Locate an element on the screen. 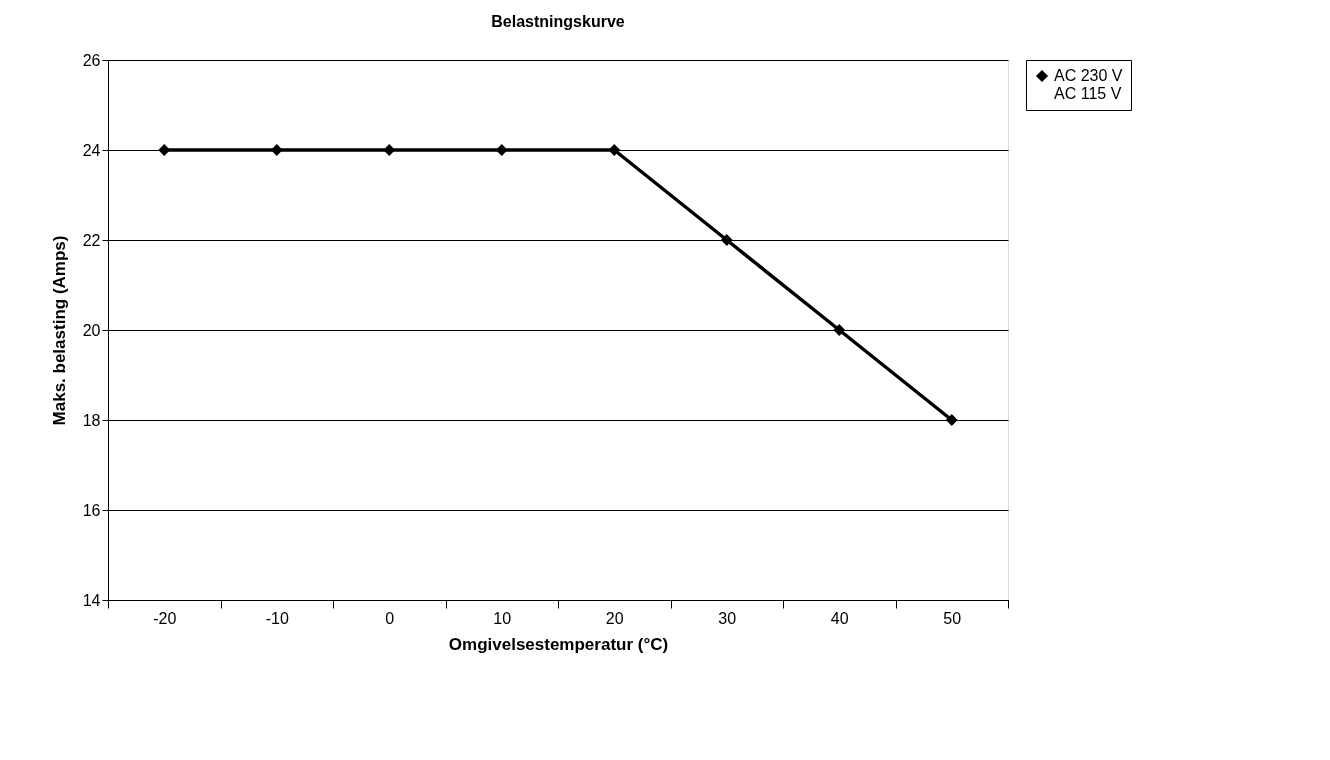 The height and width of the screenshot is (760, 1330). x-tick-label: -20 is located at coordinates (165, 618).